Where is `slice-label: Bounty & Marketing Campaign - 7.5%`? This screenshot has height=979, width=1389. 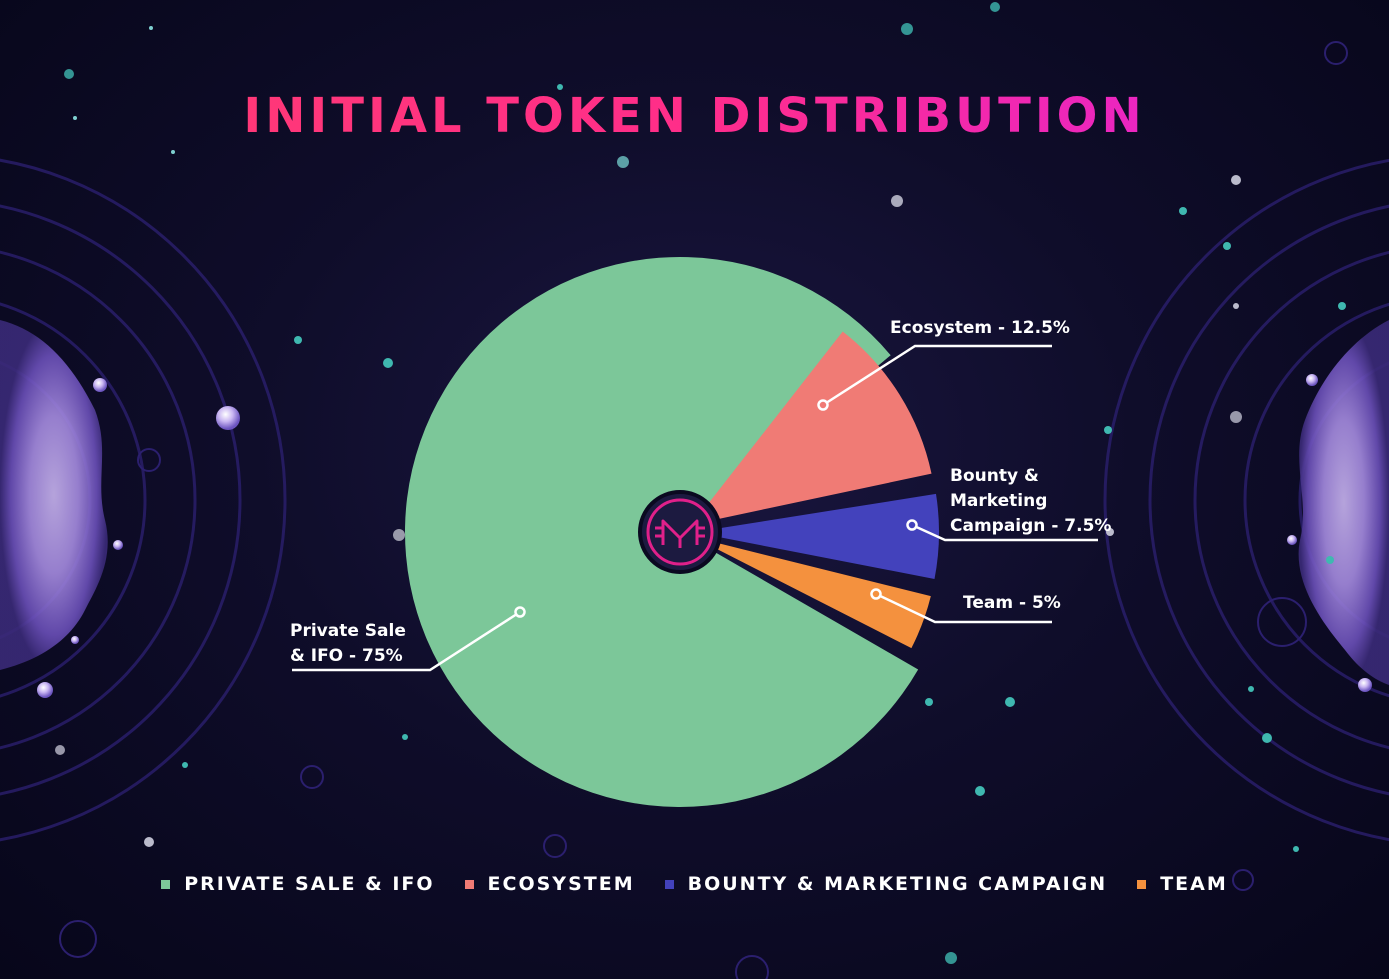
slice-label: Bounty & Marketing Campaign - 7.5% is located at coordinates (1030, 501).